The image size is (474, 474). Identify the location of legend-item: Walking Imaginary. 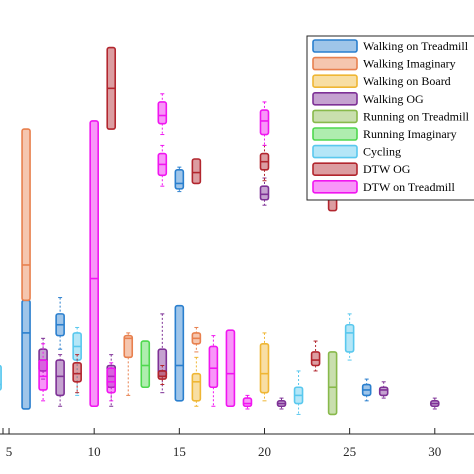
(384, 63).